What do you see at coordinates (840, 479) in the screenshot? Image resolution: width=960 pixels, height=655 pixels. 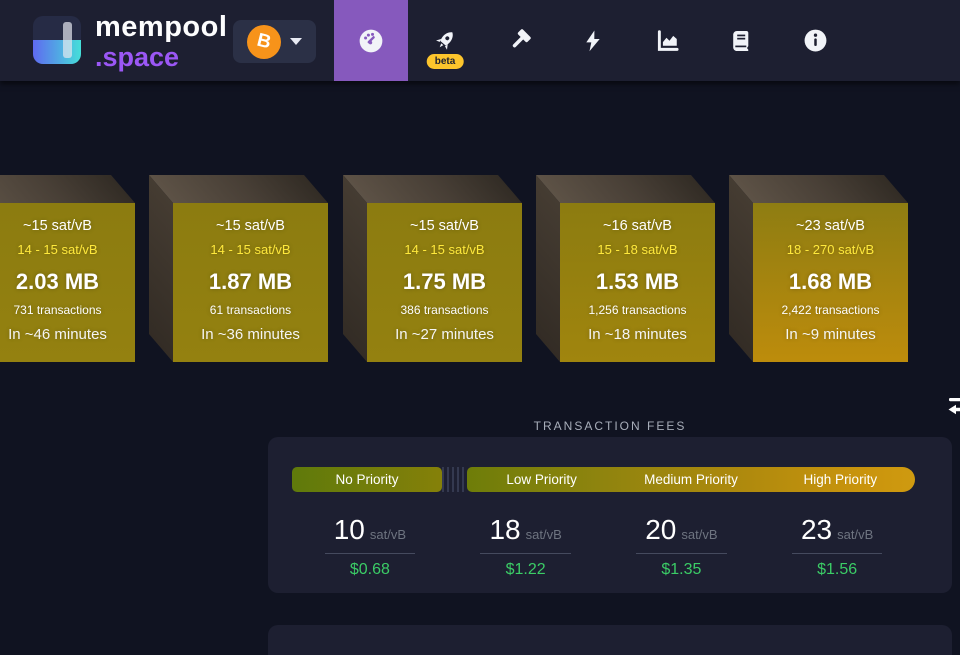 I see `high-priority-label: High Priority` at bounding box center [840, 479].